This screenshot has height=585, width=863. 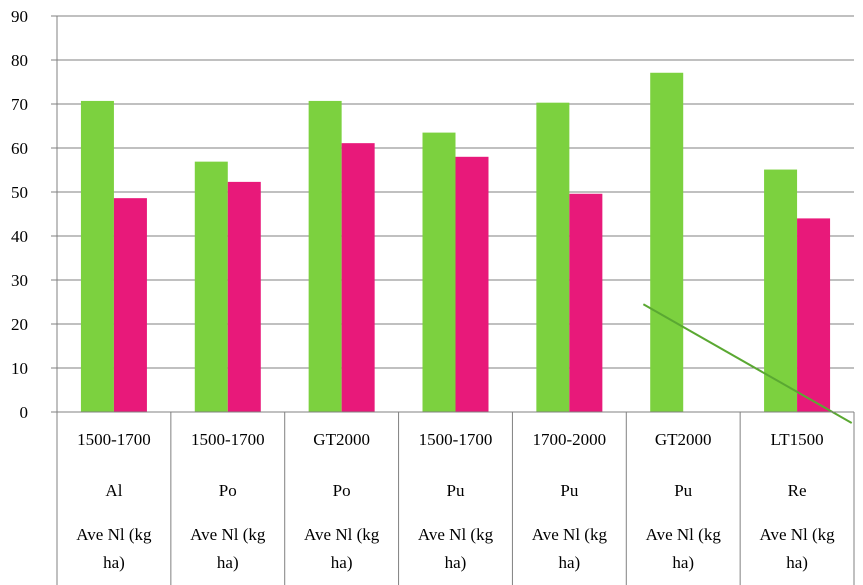 I want to click on y-tick-label: 50, so click(x=19, y=192).